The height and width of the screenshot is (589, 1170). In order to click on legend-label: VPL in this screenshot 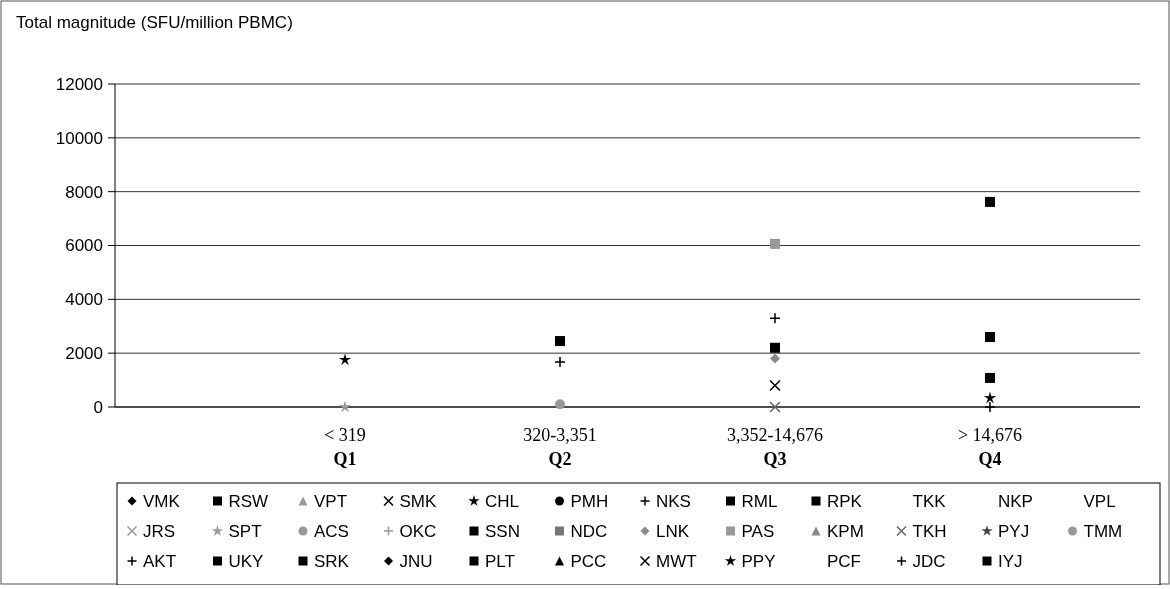, I will do `click(1099, 501)`.